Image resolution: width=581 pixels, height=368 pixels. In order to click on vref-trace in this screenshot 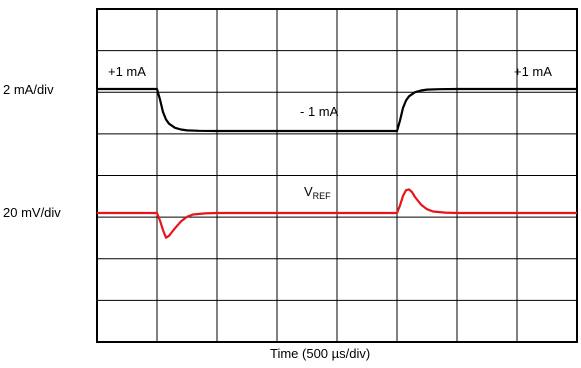, I will do `click(337, 213)`.